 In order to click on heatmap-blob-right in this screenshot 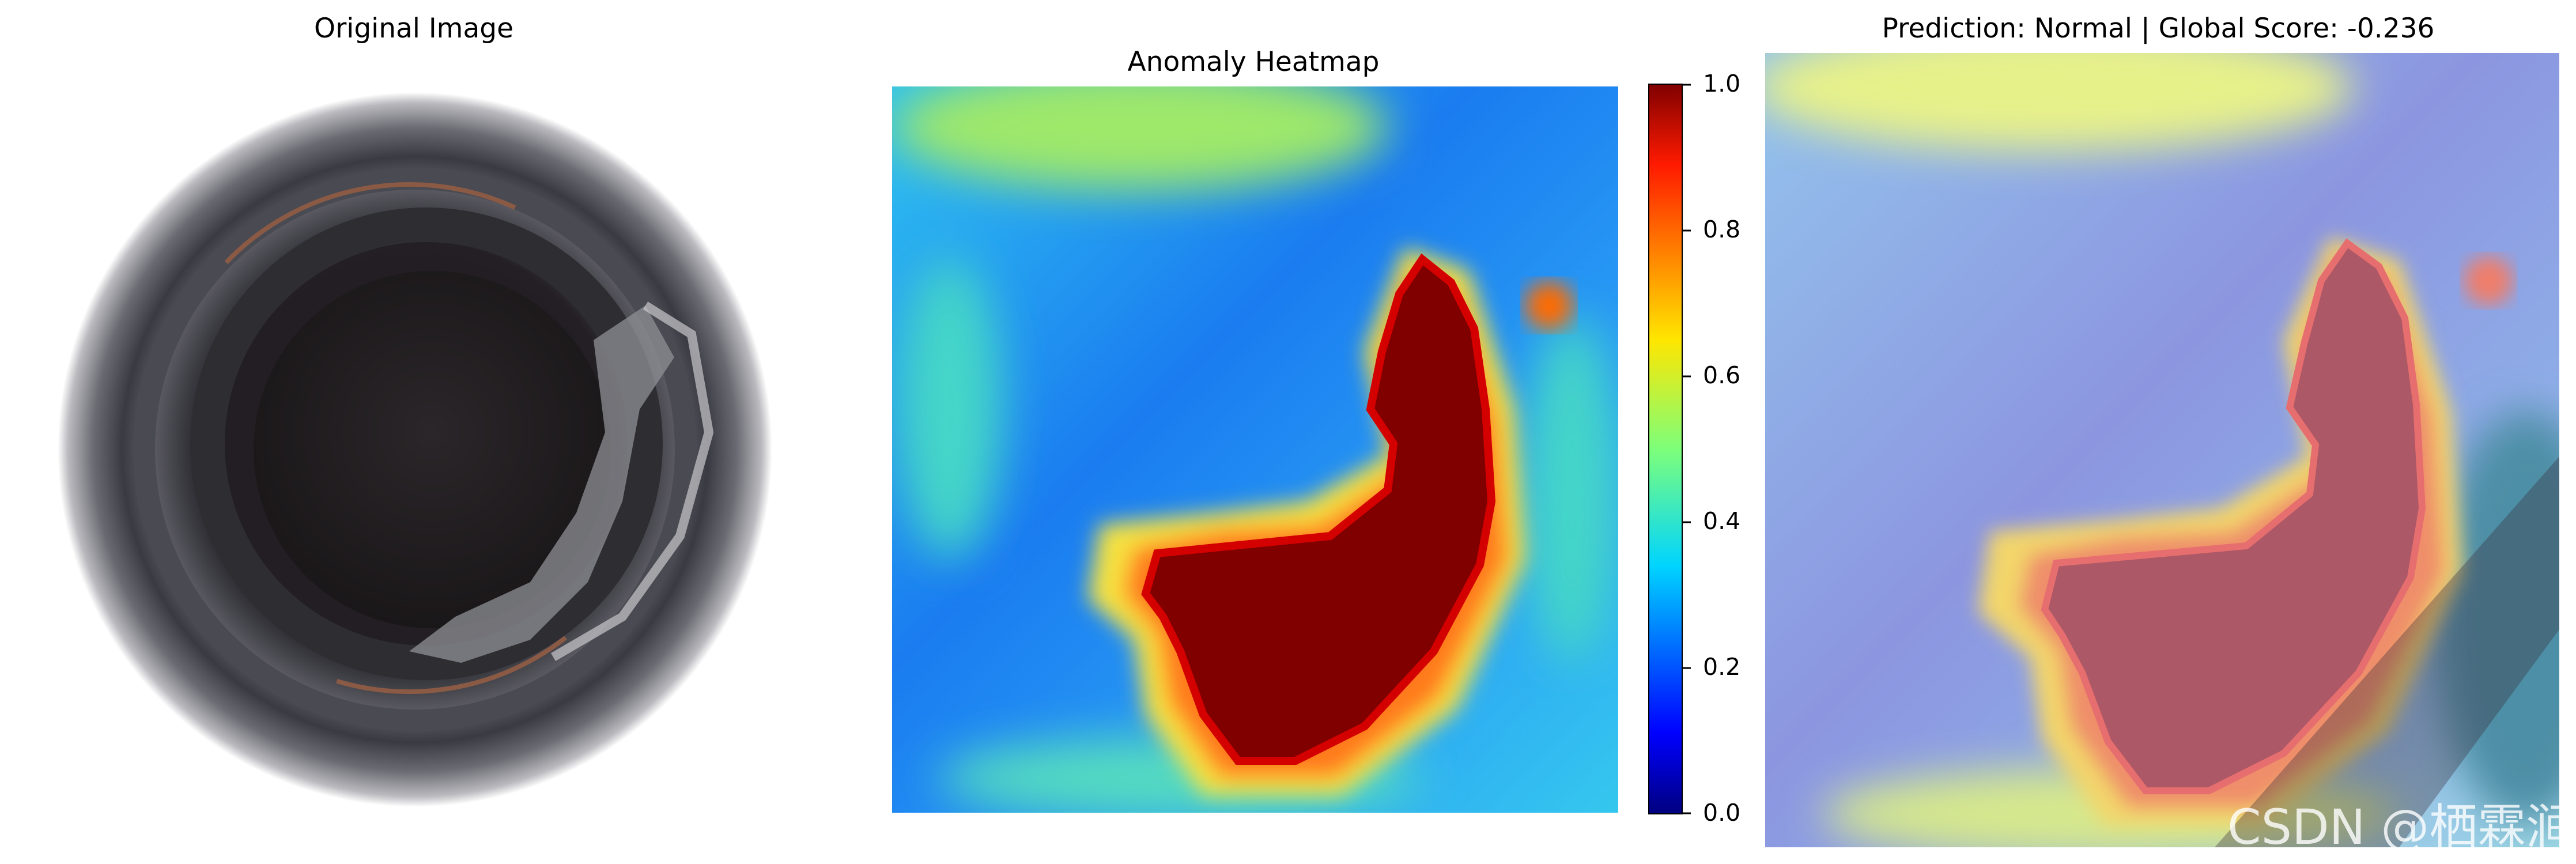, I will do `click(1572, 490)`.